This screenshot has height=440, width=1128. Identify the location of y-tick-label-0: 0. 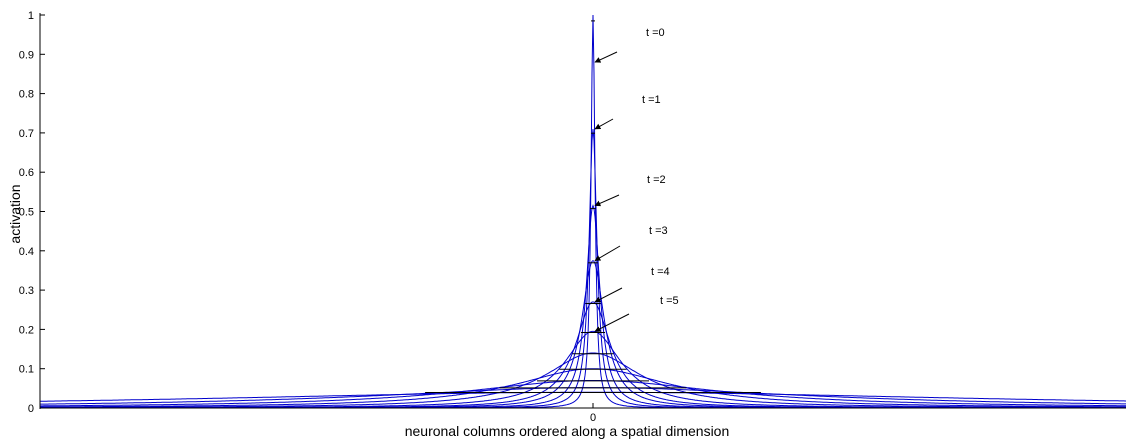
(31, 409).